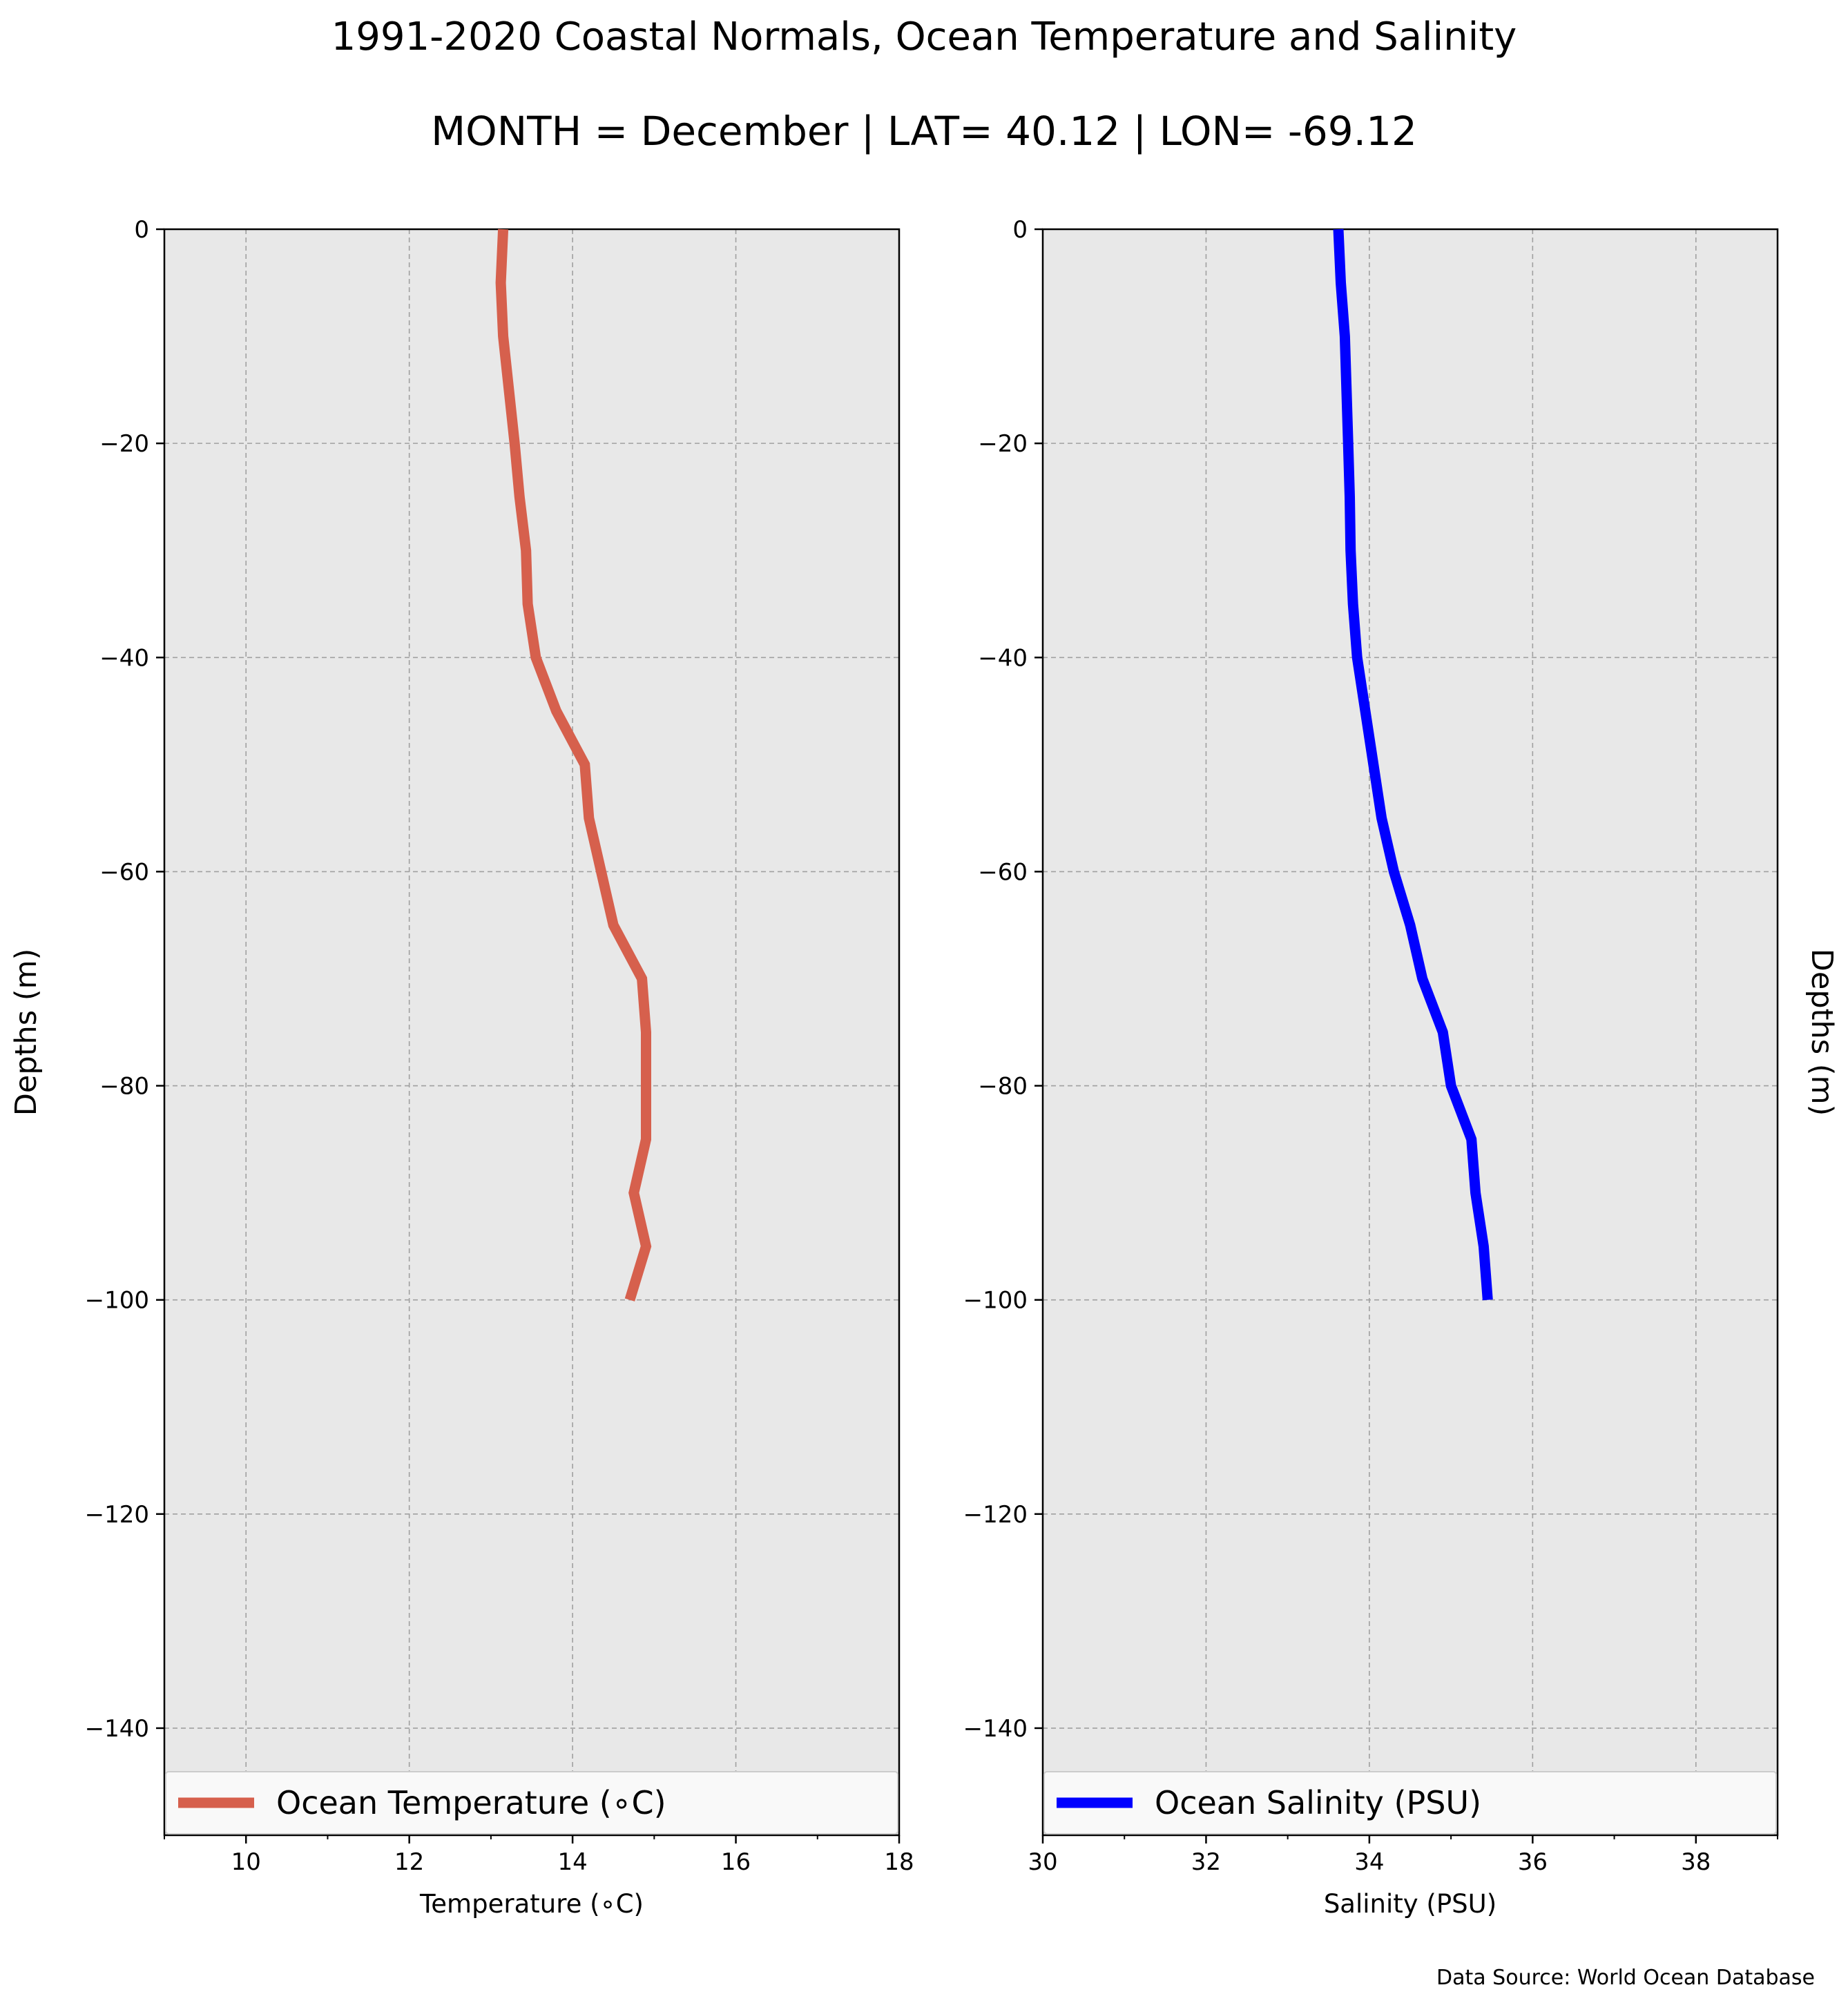 The image size is (1848, 2003). Describe the element at coordinates (246, 1862) in the screenshot. I see `x-tick-label: 10` at that location.